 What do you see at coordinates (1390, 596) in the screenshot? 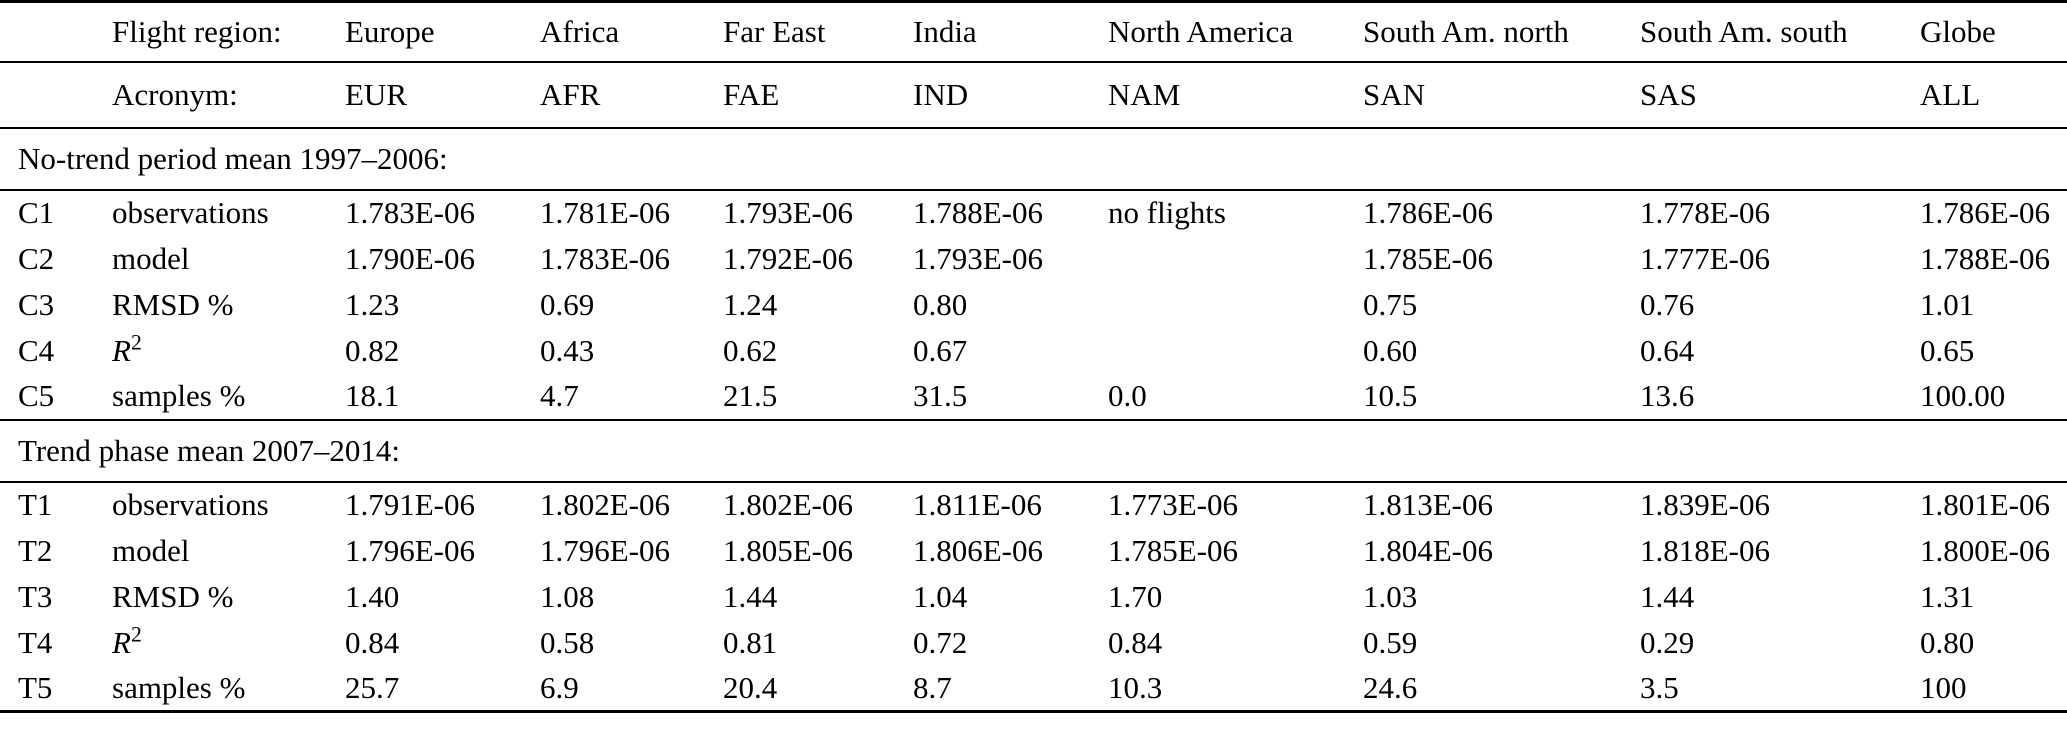
I see `cell-value: 1.03` at bounding box center [1390, 596].